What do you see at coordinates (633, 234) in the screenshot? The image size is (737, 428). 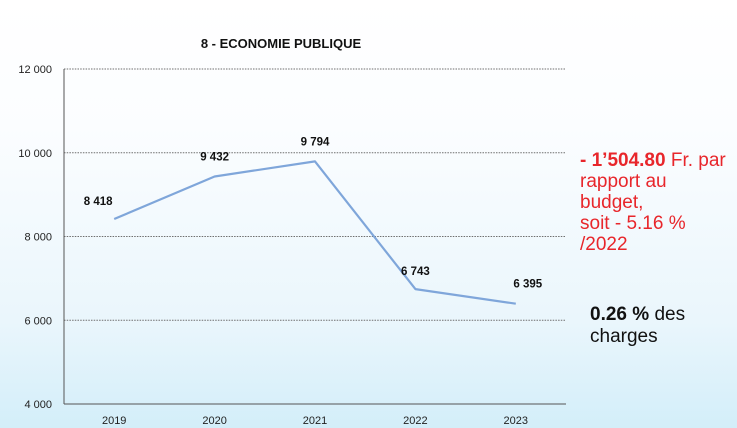 I see `variance-percent: soit - 5.16 % /2022` at bounding box center [633, 234].